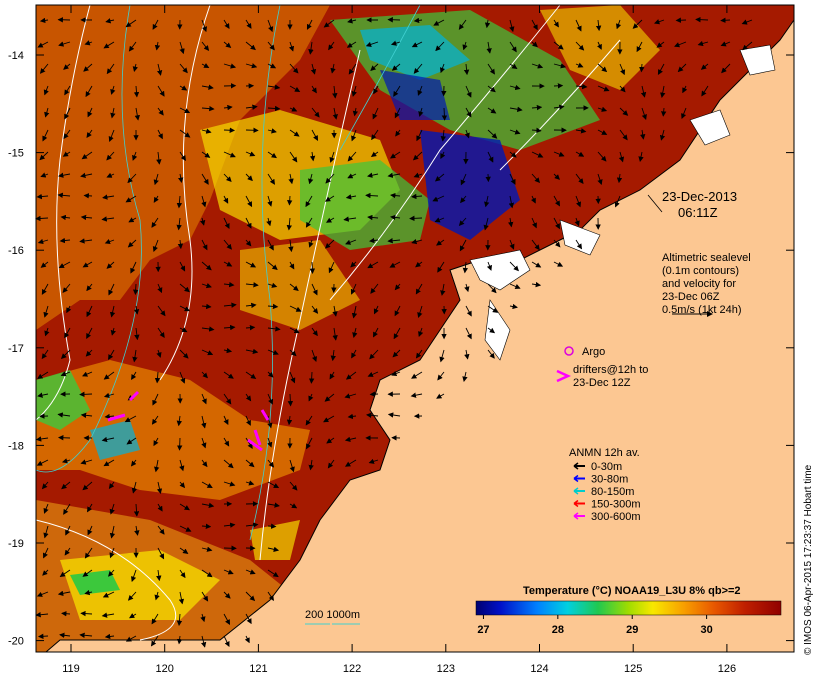 Image resolution: width=820 pixels, height=680 pixels. Describe the element at coordinates (632, 630) in the screenshot. I see `colorbar-tick-label: 29` at that location.